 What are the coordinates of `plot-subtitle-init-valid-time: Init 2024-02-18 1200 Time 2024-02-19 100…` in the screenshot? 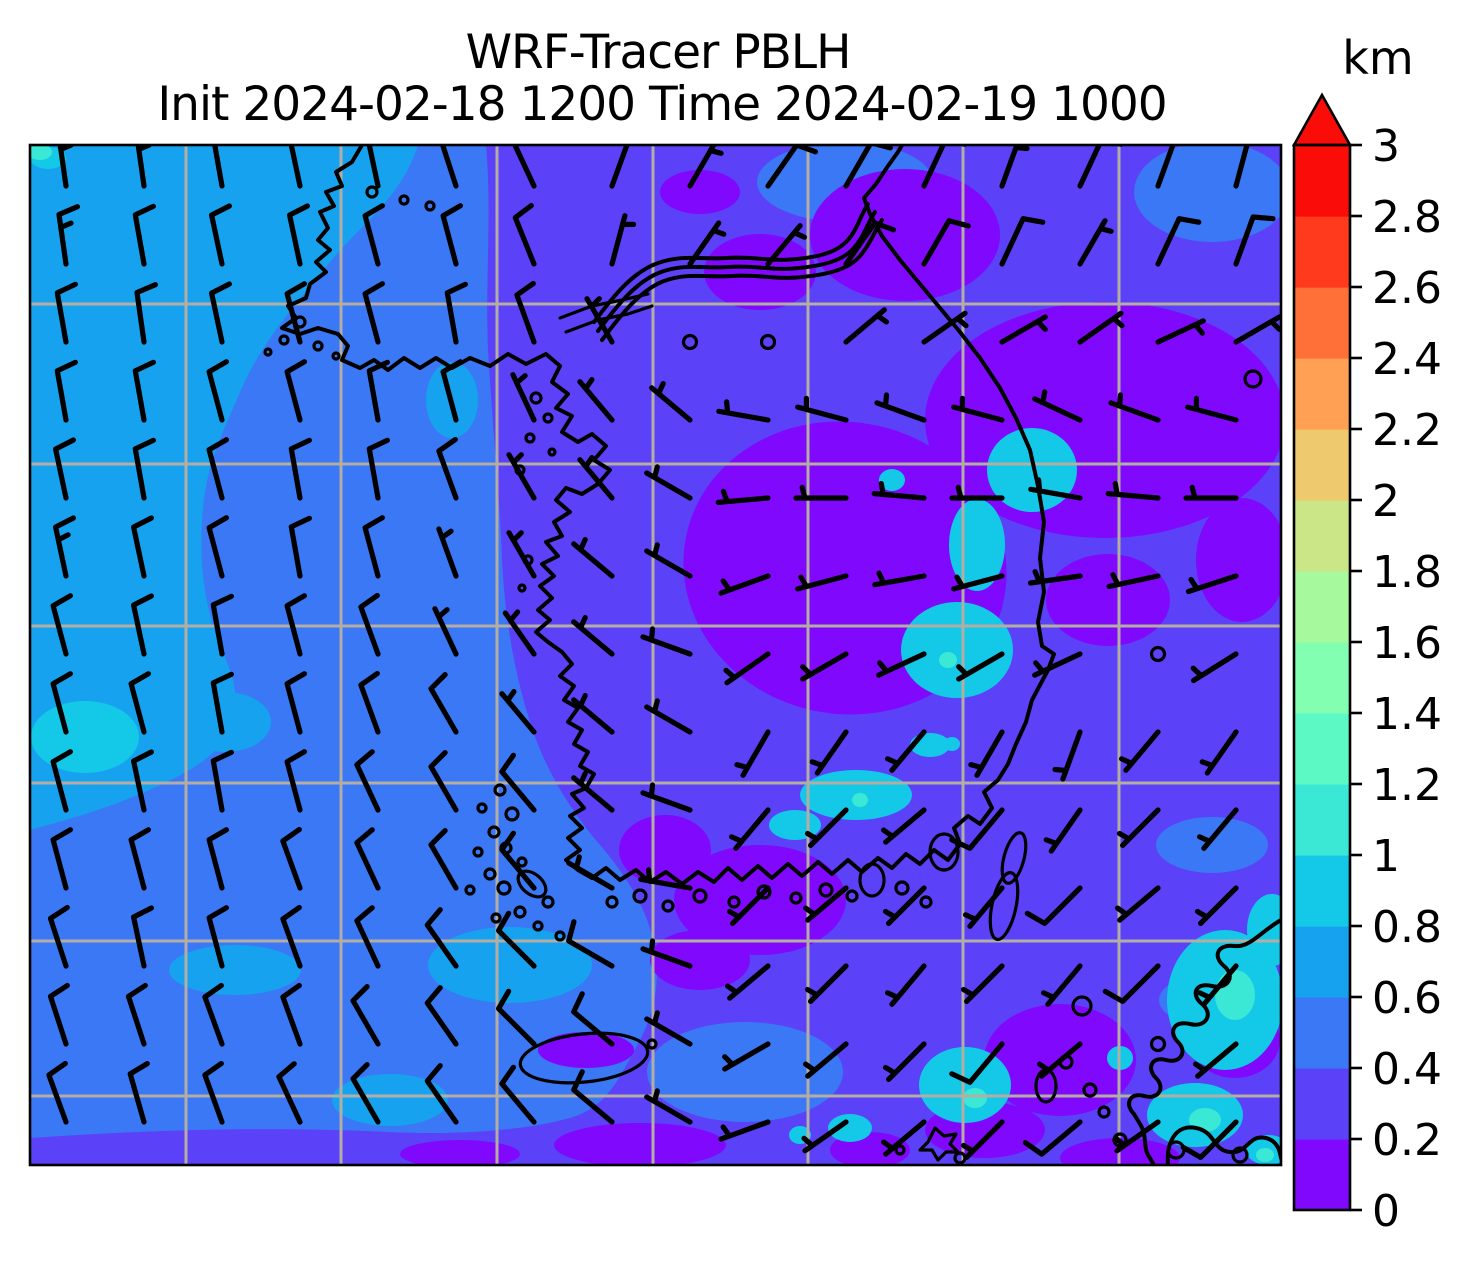 It's located at (661, 104).